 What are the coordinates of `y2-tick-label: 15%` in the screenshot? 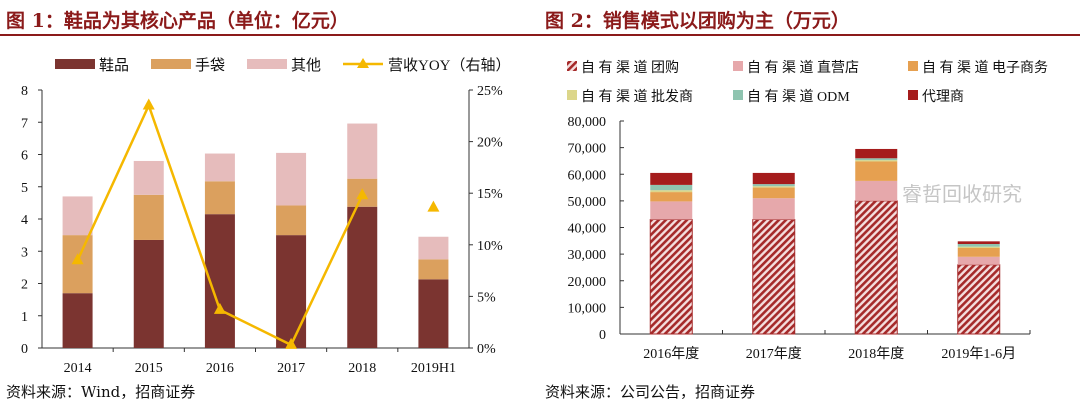 It's located at (490, 194).